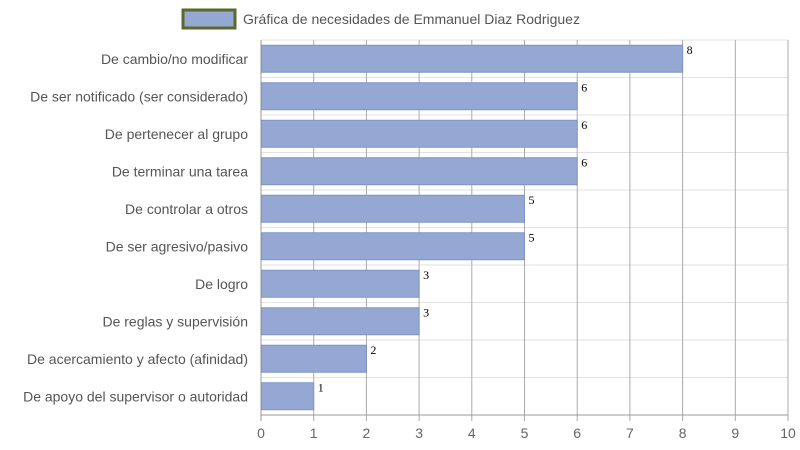 The image size is (800, 450). I want to click on legend-swatch, so click(209, 19).